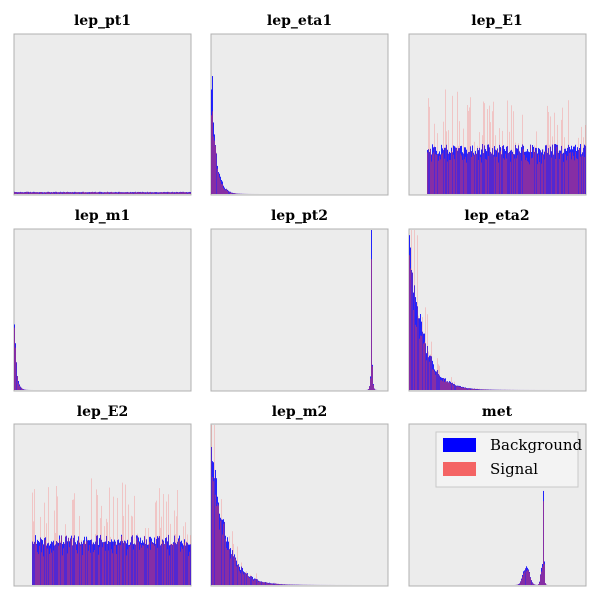 This screenshot has width=600, height=600. Describe the element at coordinates (102, 412) in the screenshot. I see `panel-title: lep_E2` at that location.